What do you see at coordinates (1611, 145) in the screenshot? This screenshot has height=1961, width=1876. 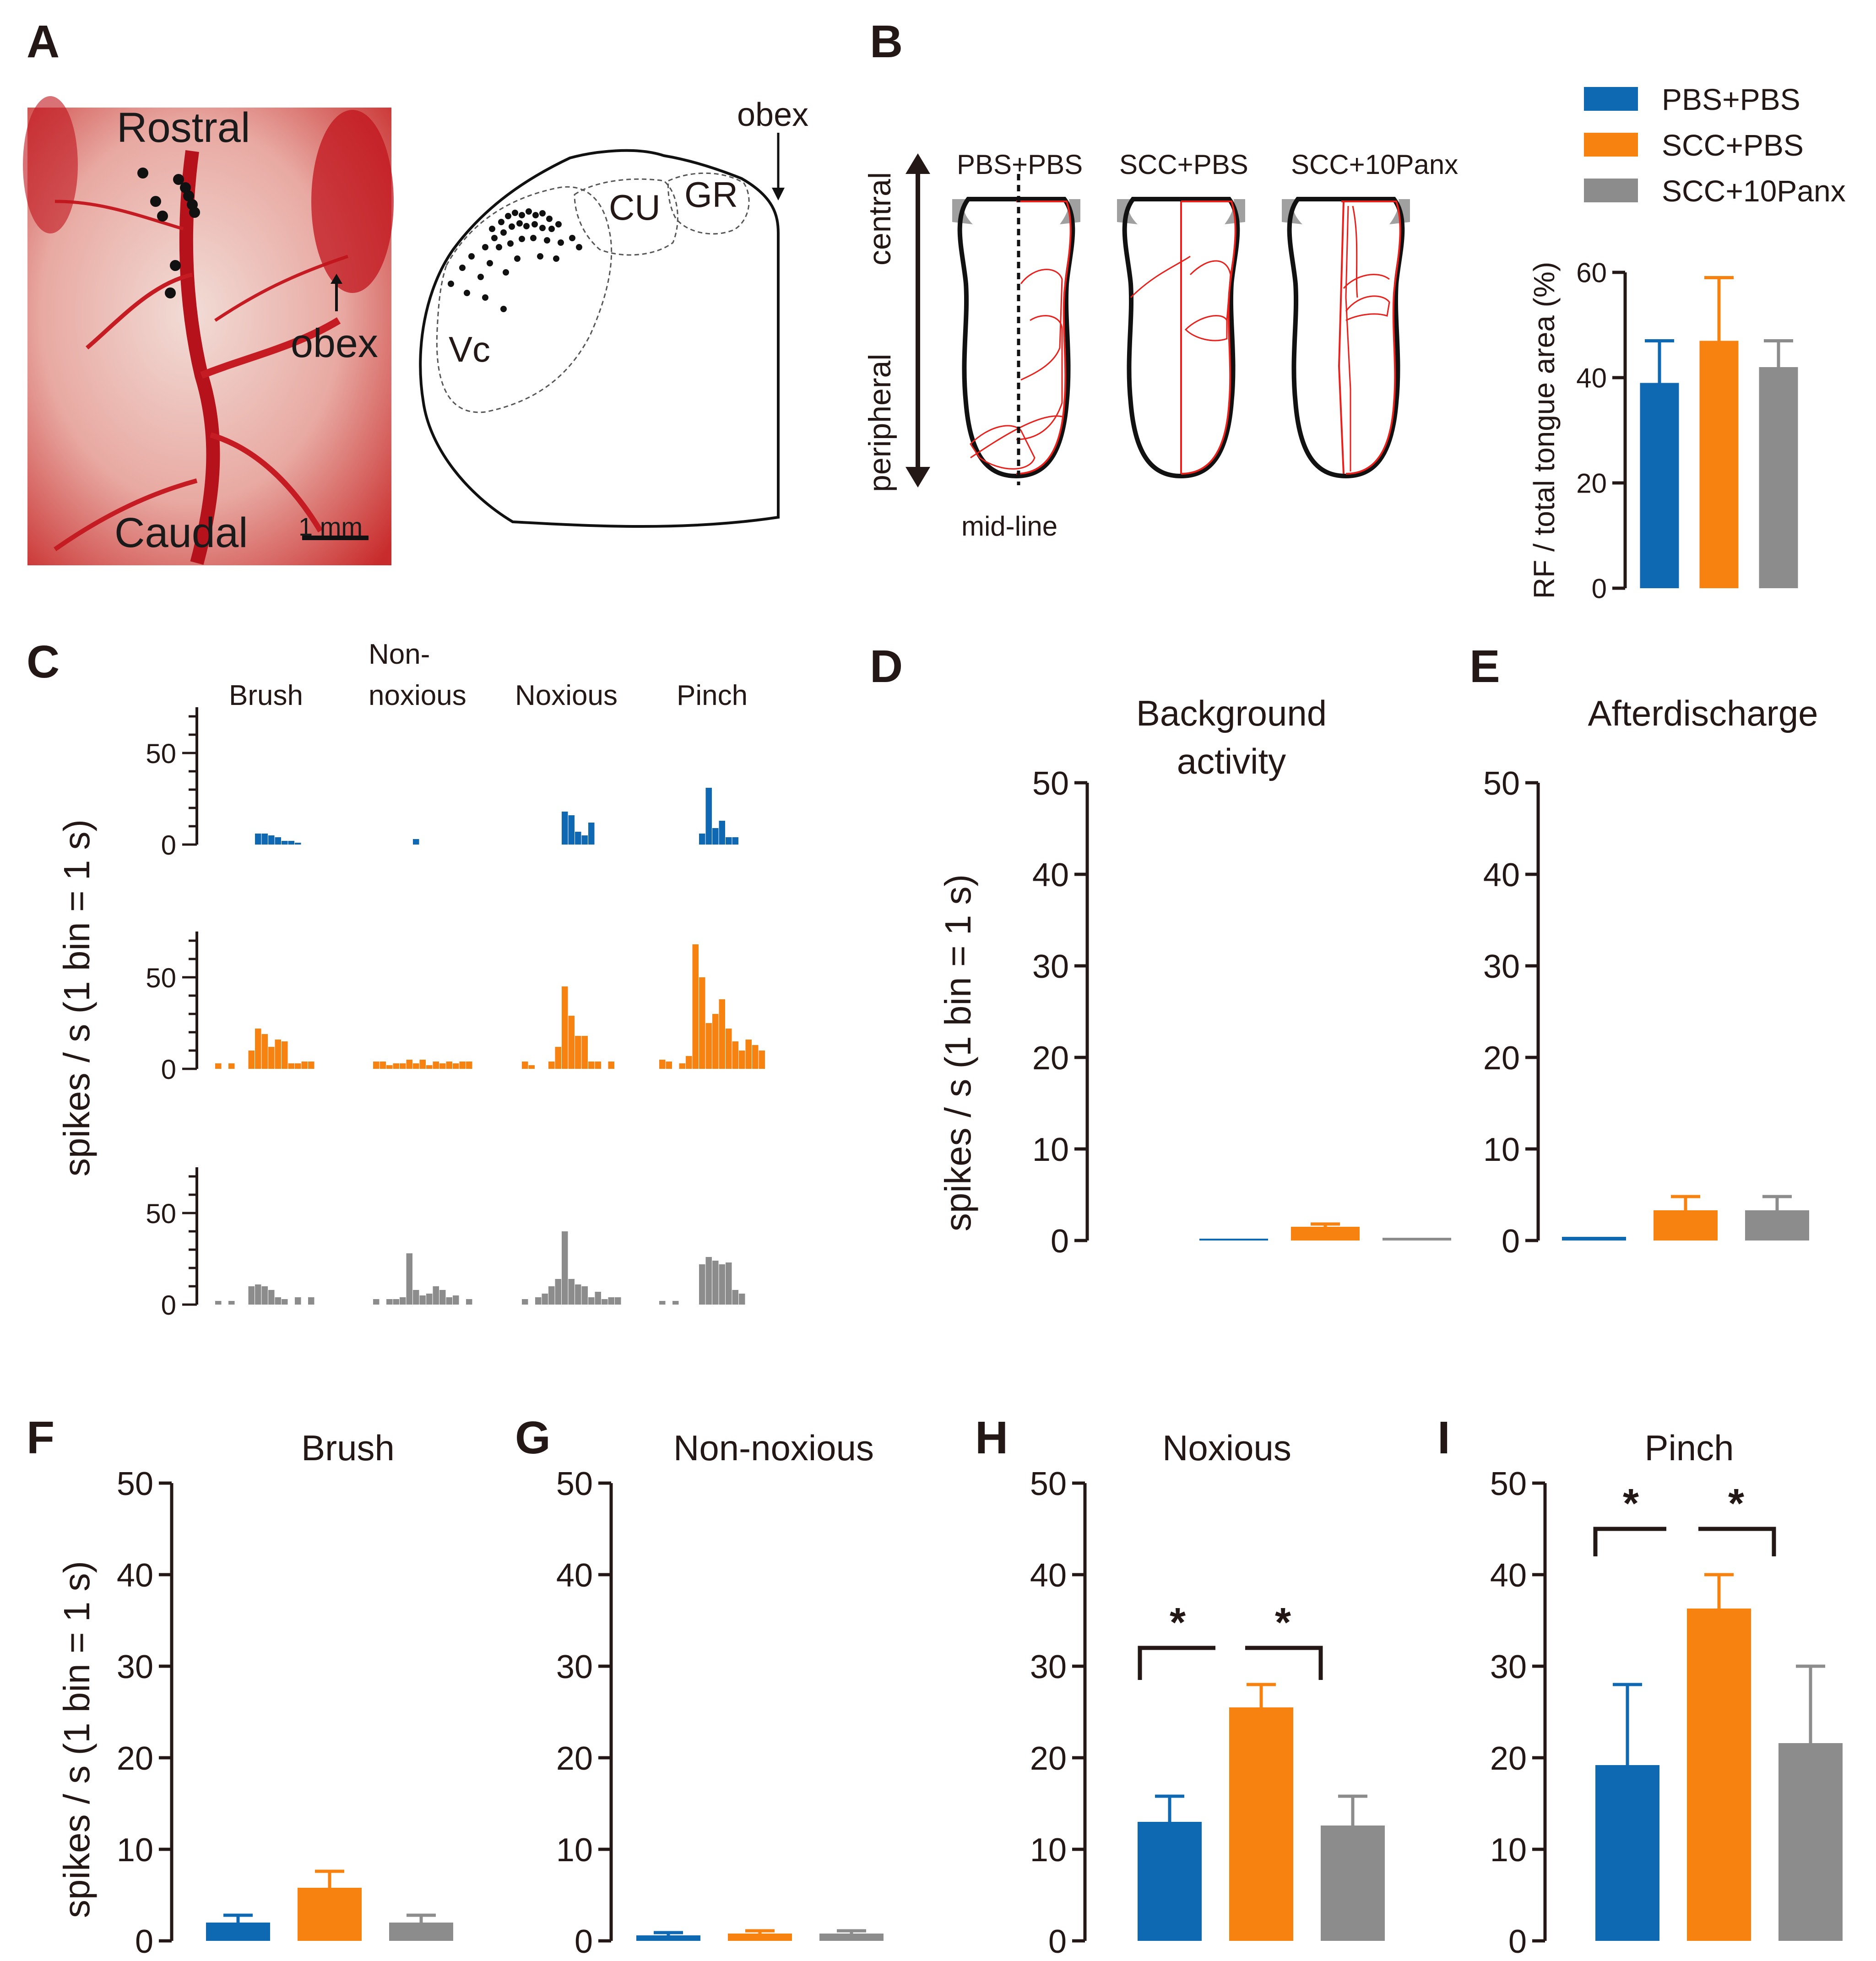 I see `legend-swatch-scc-pbs` at bounding box center [1611, 145].